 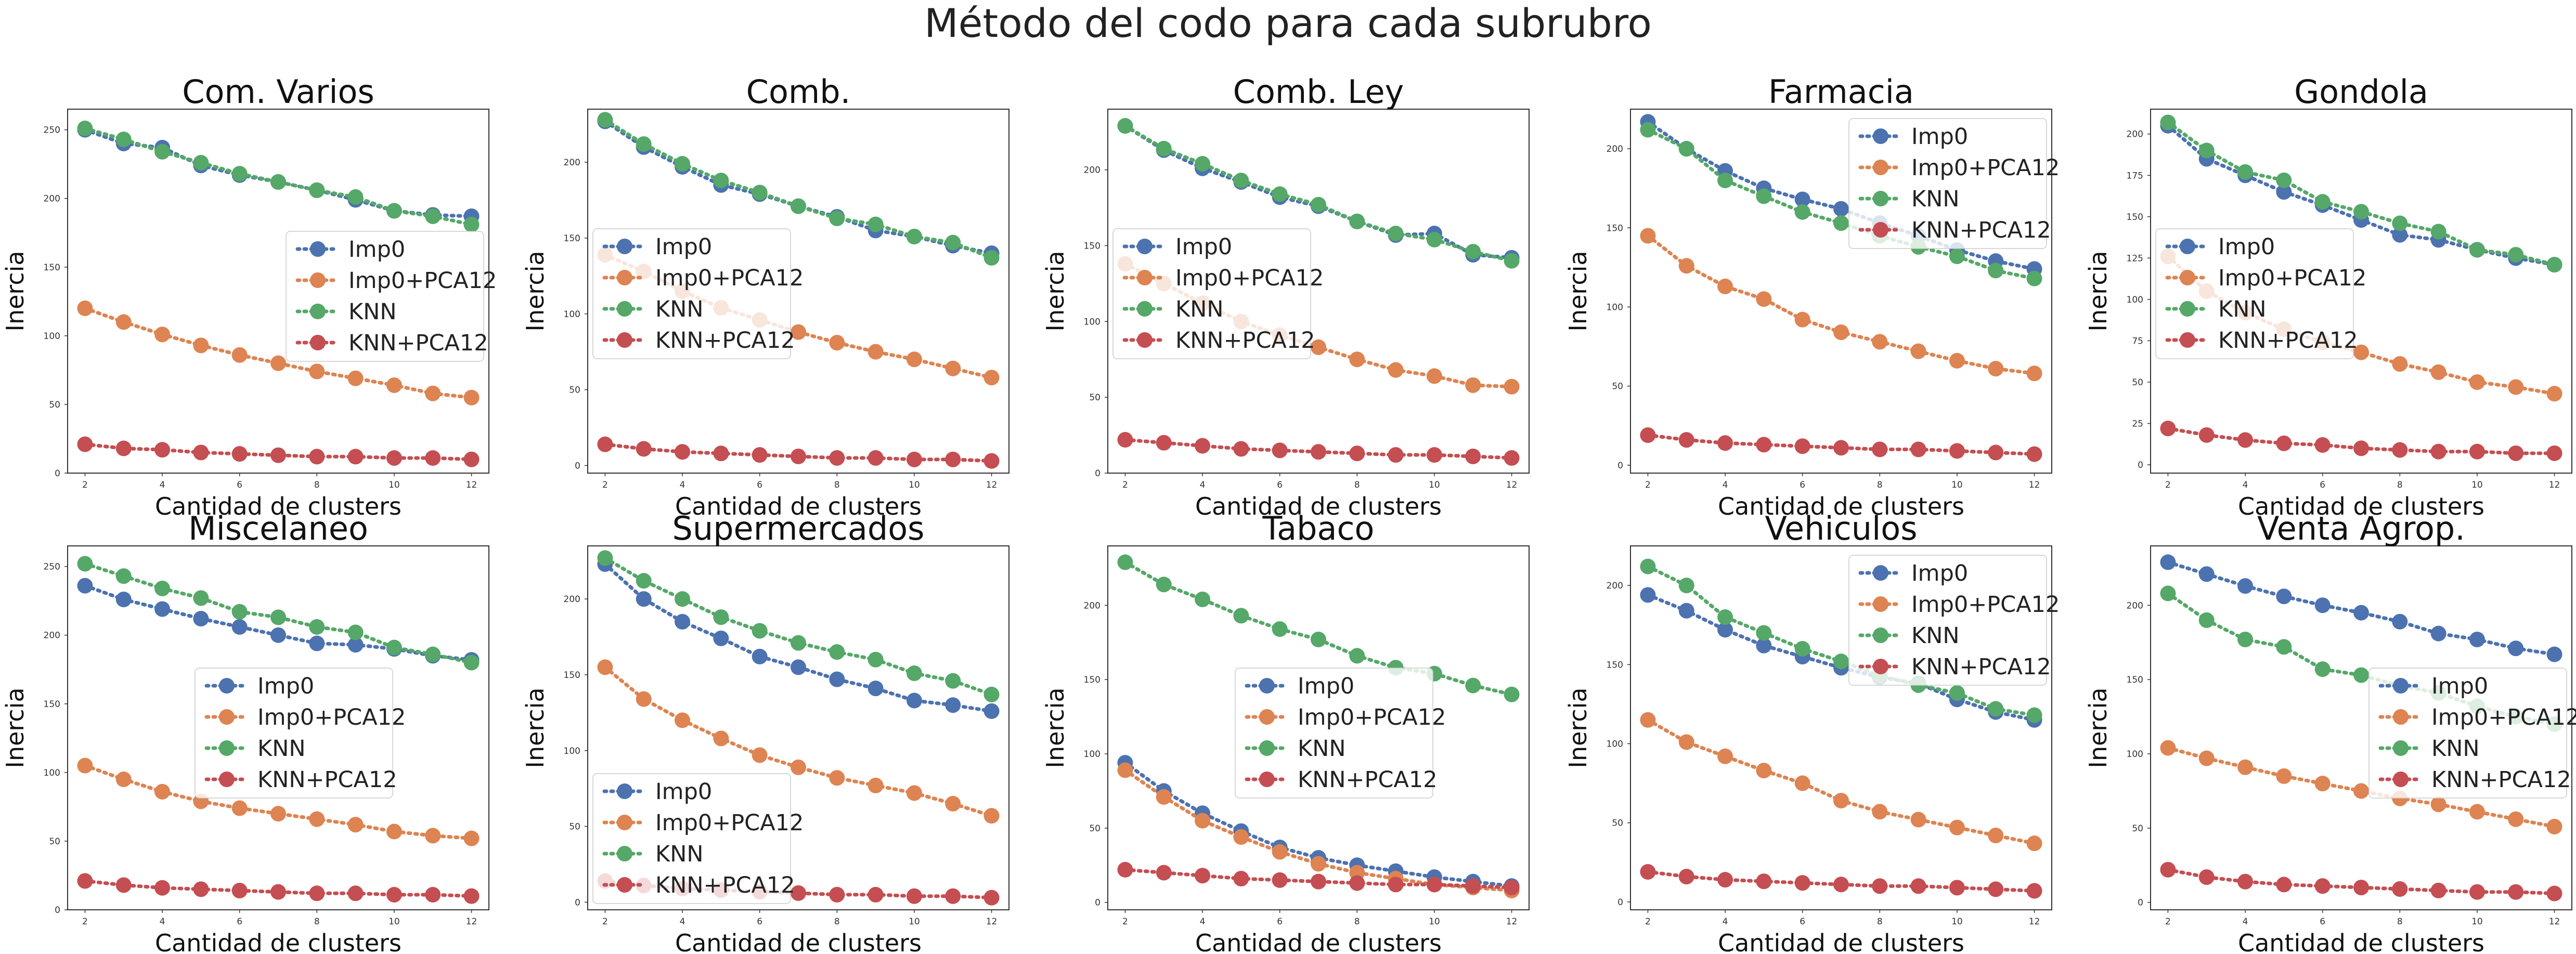 I want to click on legend-label: KNN, so click(x=680, y=854).